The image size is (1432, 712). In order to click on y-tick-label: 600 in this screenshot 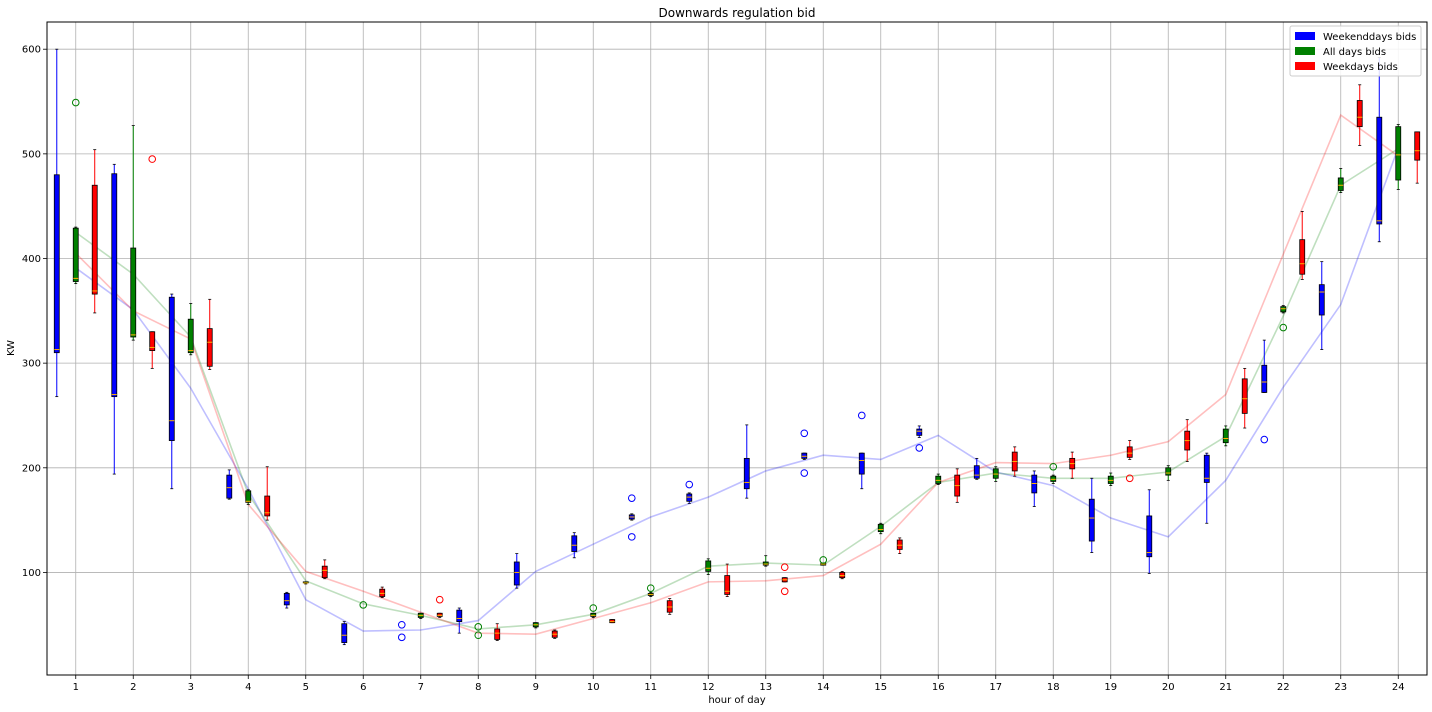, I will do `click(31, 50)`.